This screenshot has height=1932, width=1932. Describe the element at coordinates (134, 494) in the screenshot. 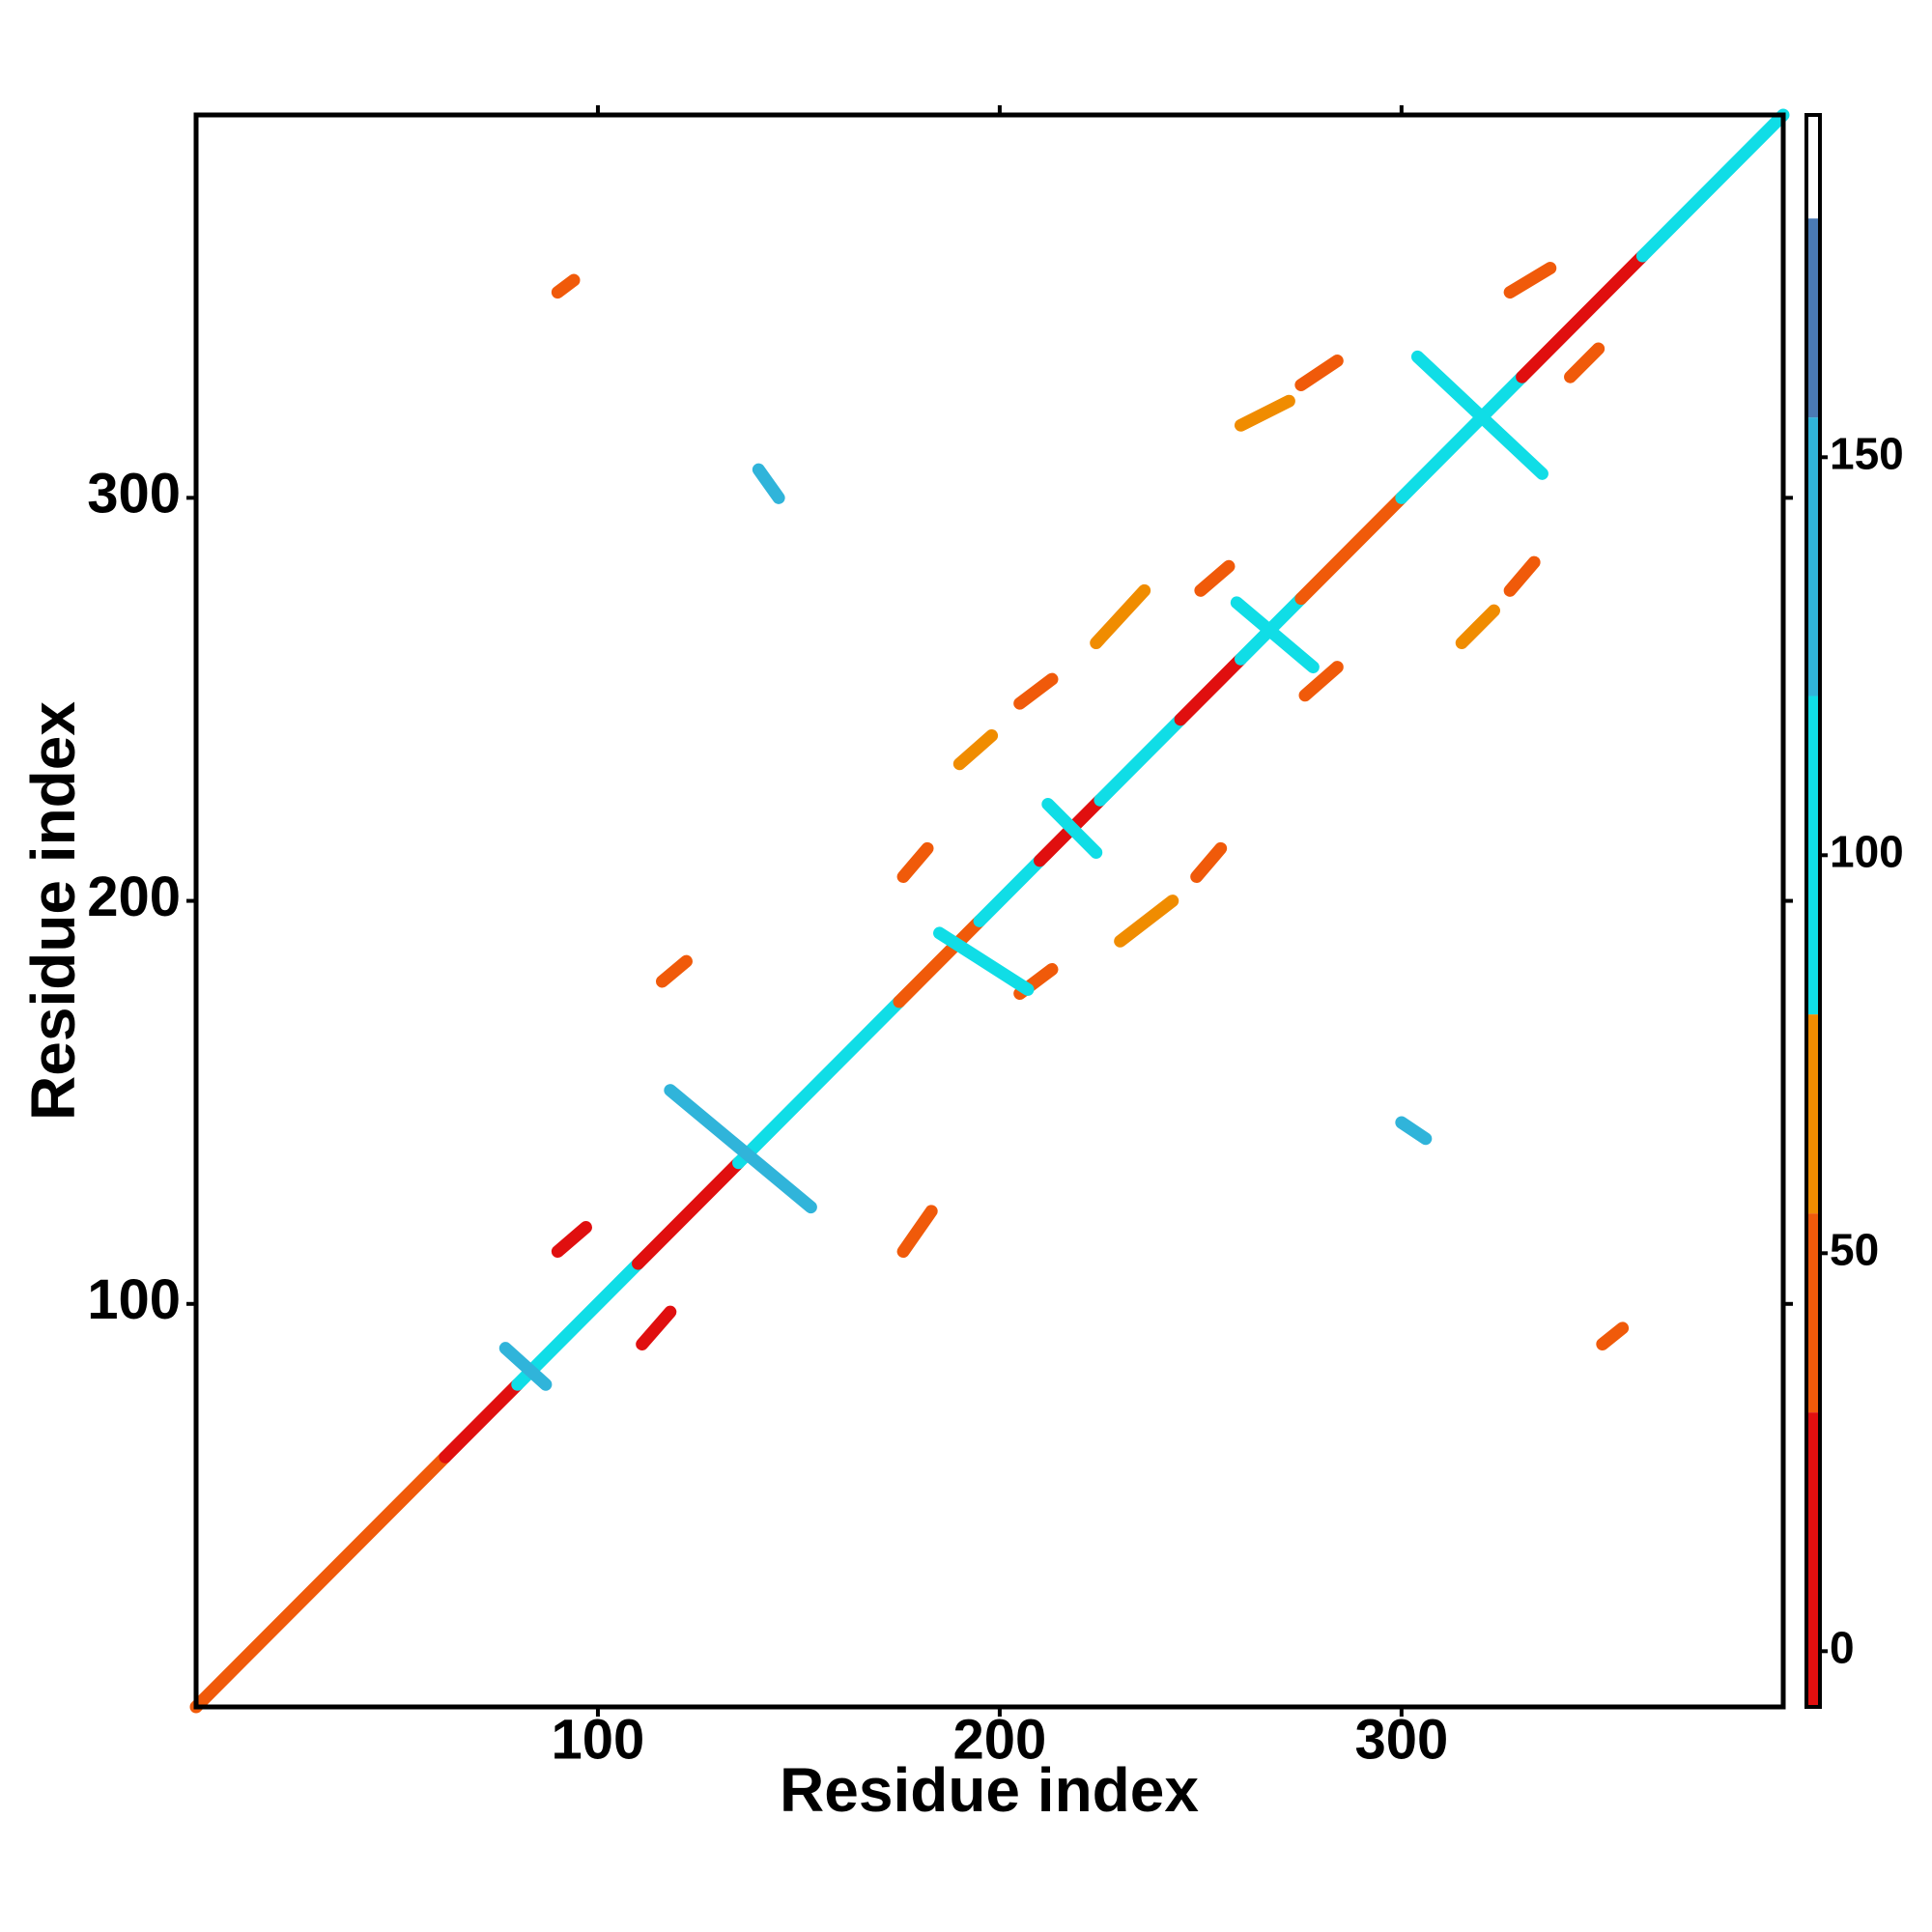

I see `y-tick-label: 300` at that location.